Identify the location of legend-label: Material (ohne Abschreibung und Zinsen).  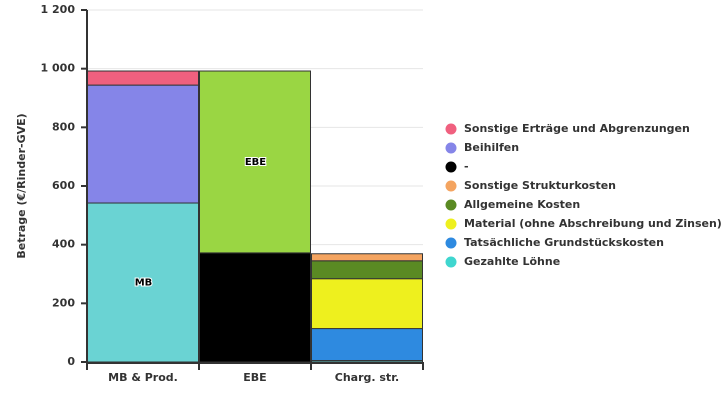
(593, 223).